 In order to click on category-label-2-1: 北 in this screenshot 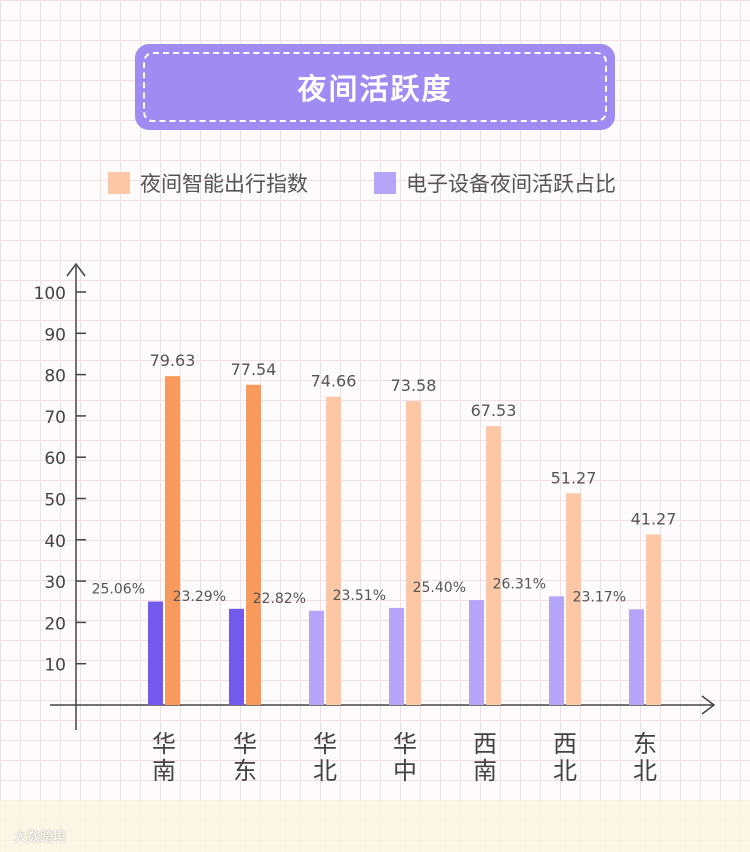, I will do `click(325, 771)`.